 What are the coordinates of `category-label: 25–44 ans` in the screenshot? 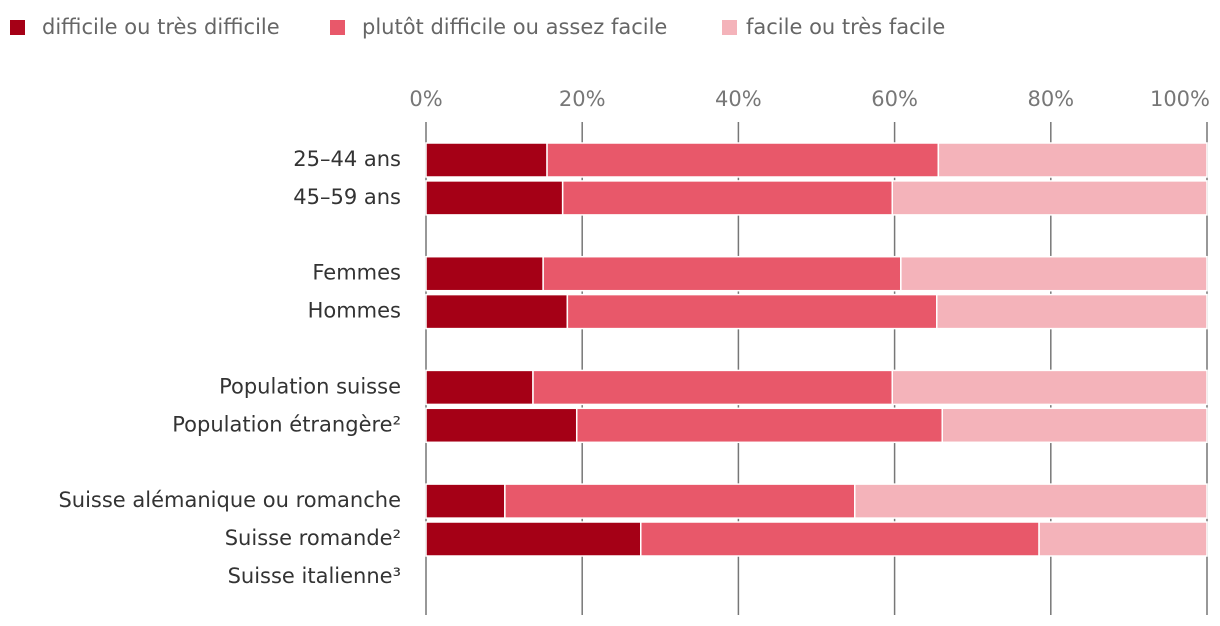 It's located at (347, 159).